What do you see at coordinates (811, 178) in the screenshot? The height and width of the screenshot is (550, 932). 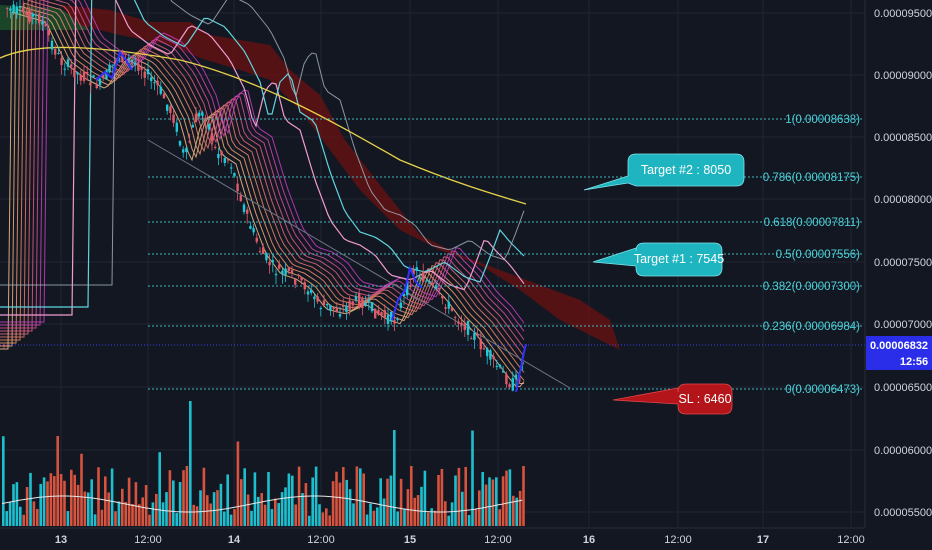 I see `fib-level-label: 0.786(0.00008175)` at bounding box center [811, 178].